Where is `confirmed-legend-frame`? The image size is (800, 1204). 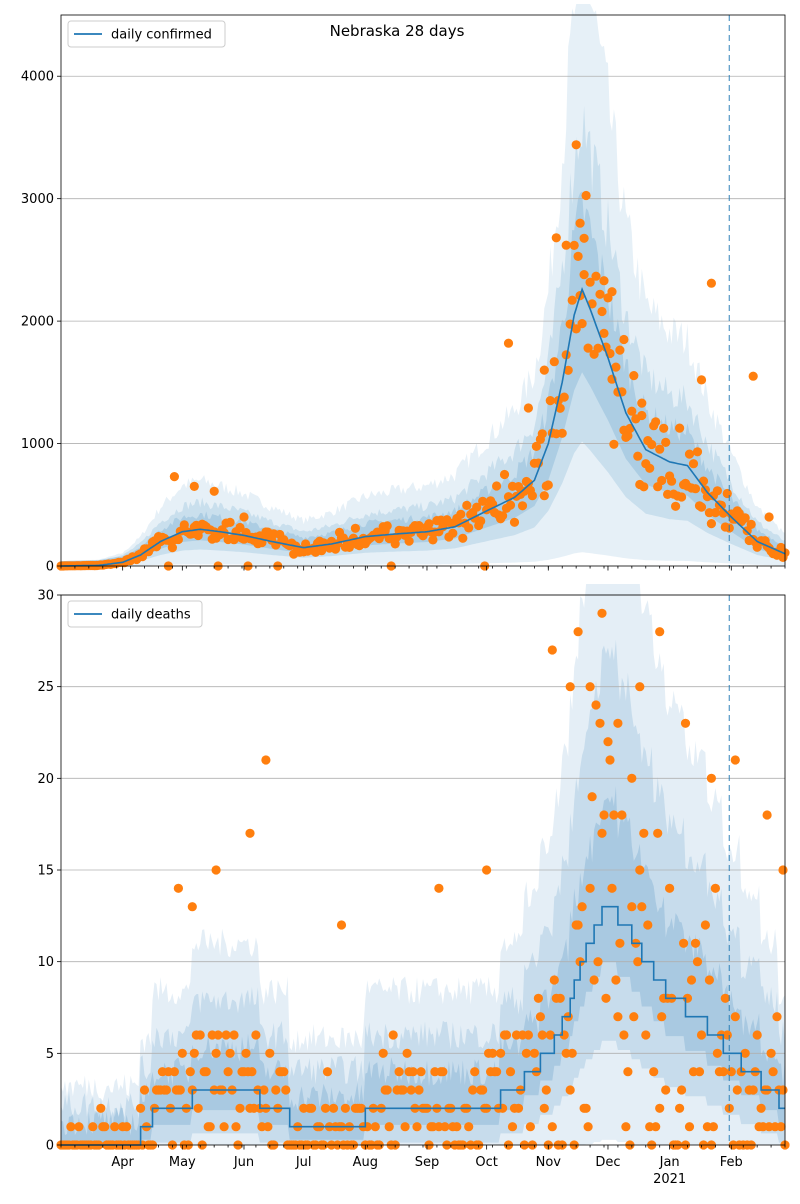 confirmed-legend-frame is located at coordinates (146, 34).